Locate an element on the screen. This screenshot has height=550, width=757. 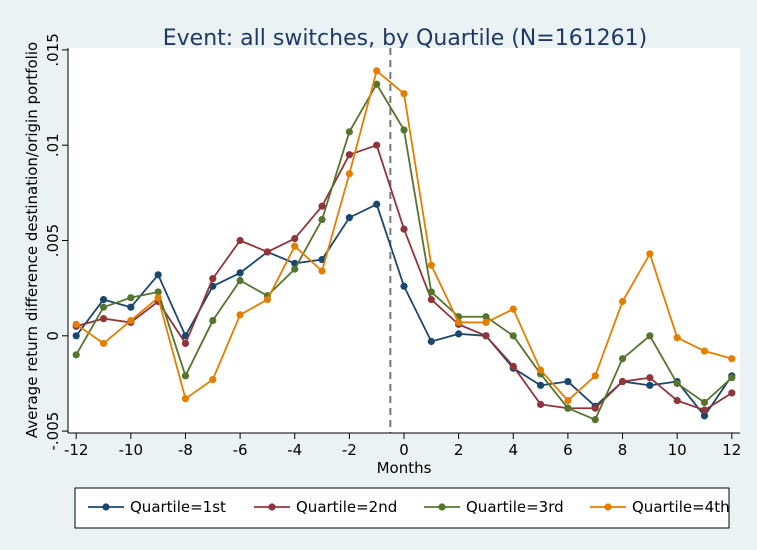
legend-box is located at coordinates (402, 508).